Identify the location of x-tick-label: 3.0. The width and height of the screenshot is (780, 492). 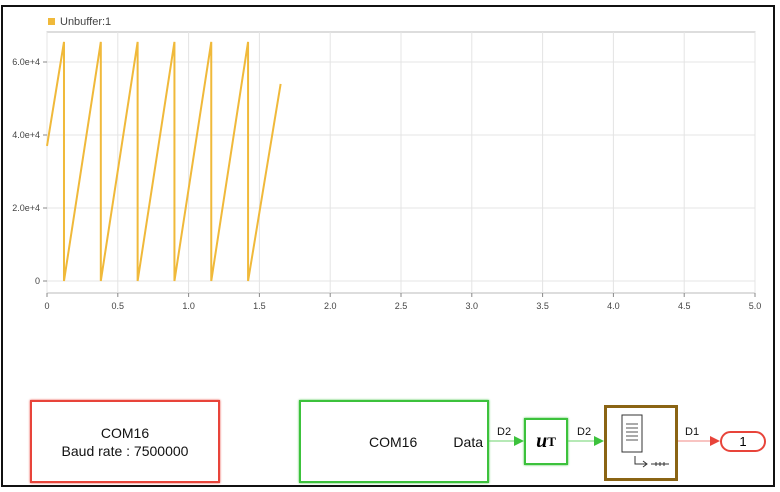
(472, 306).